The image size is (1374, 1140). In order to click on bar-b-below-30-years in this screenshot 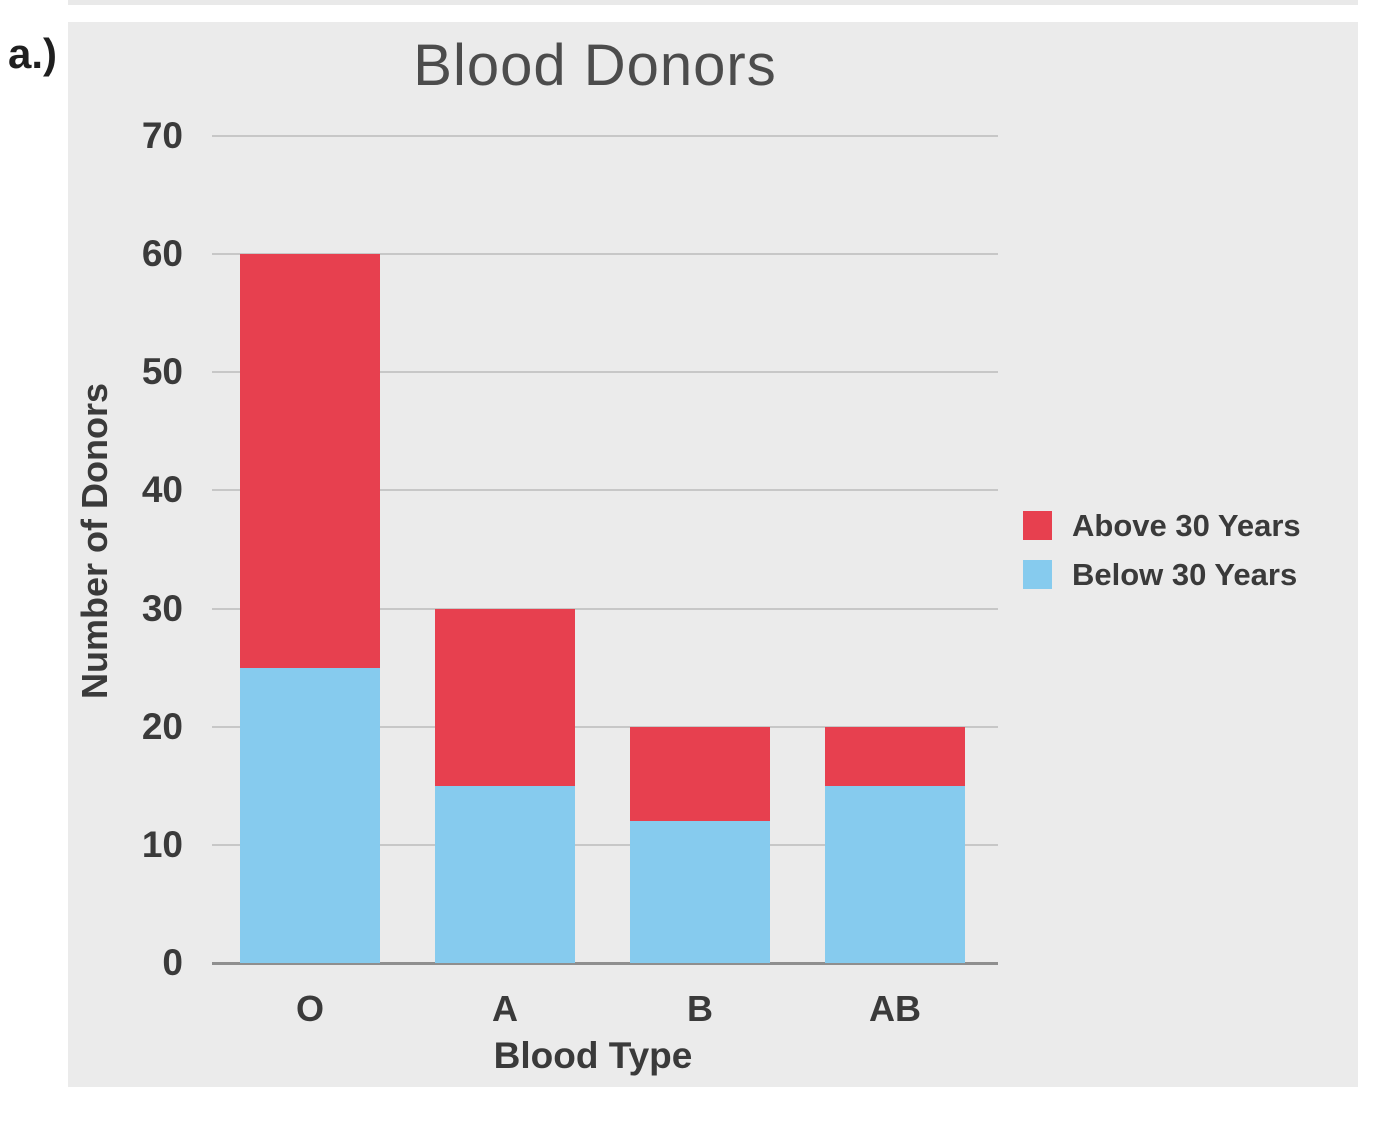, I will do `click(700, 892)`.